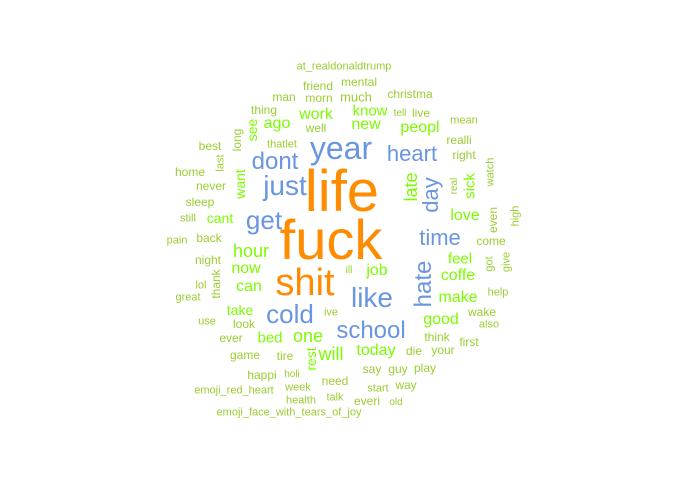 The width and height of the screenshot is (694, 477). Describe the element at coordinates (465, 215) in the screenshot. I see `word-love: love` at that location.